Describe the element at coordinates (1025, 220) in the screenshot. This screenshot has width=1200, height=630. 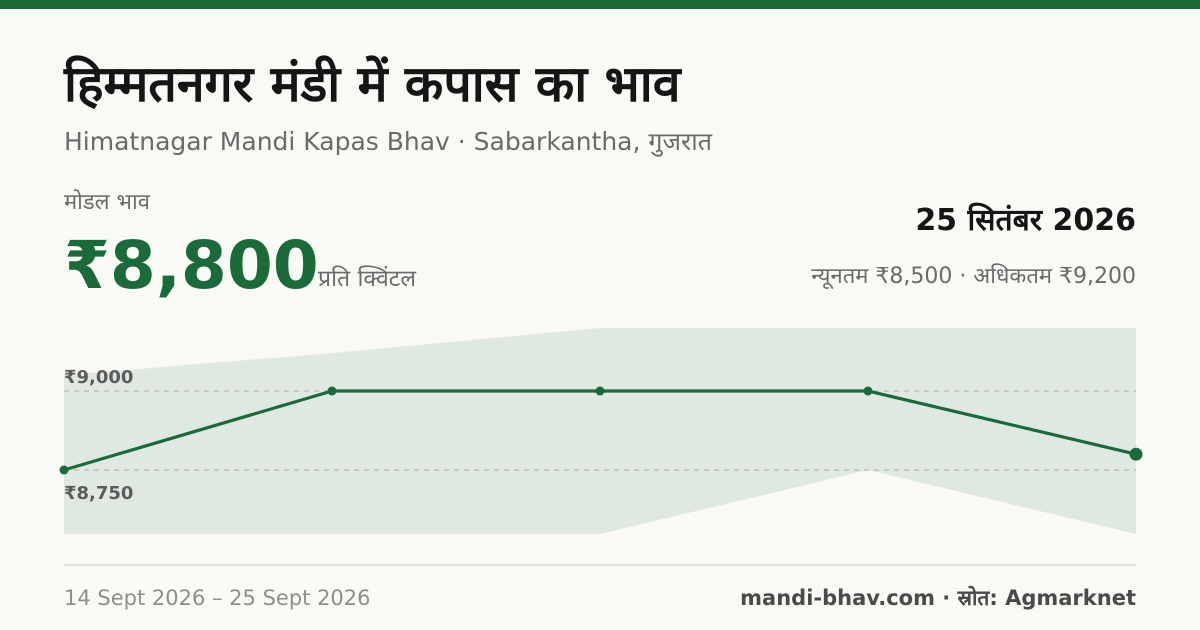
I see `price-date: 25 सितंबर 2026` at that location.